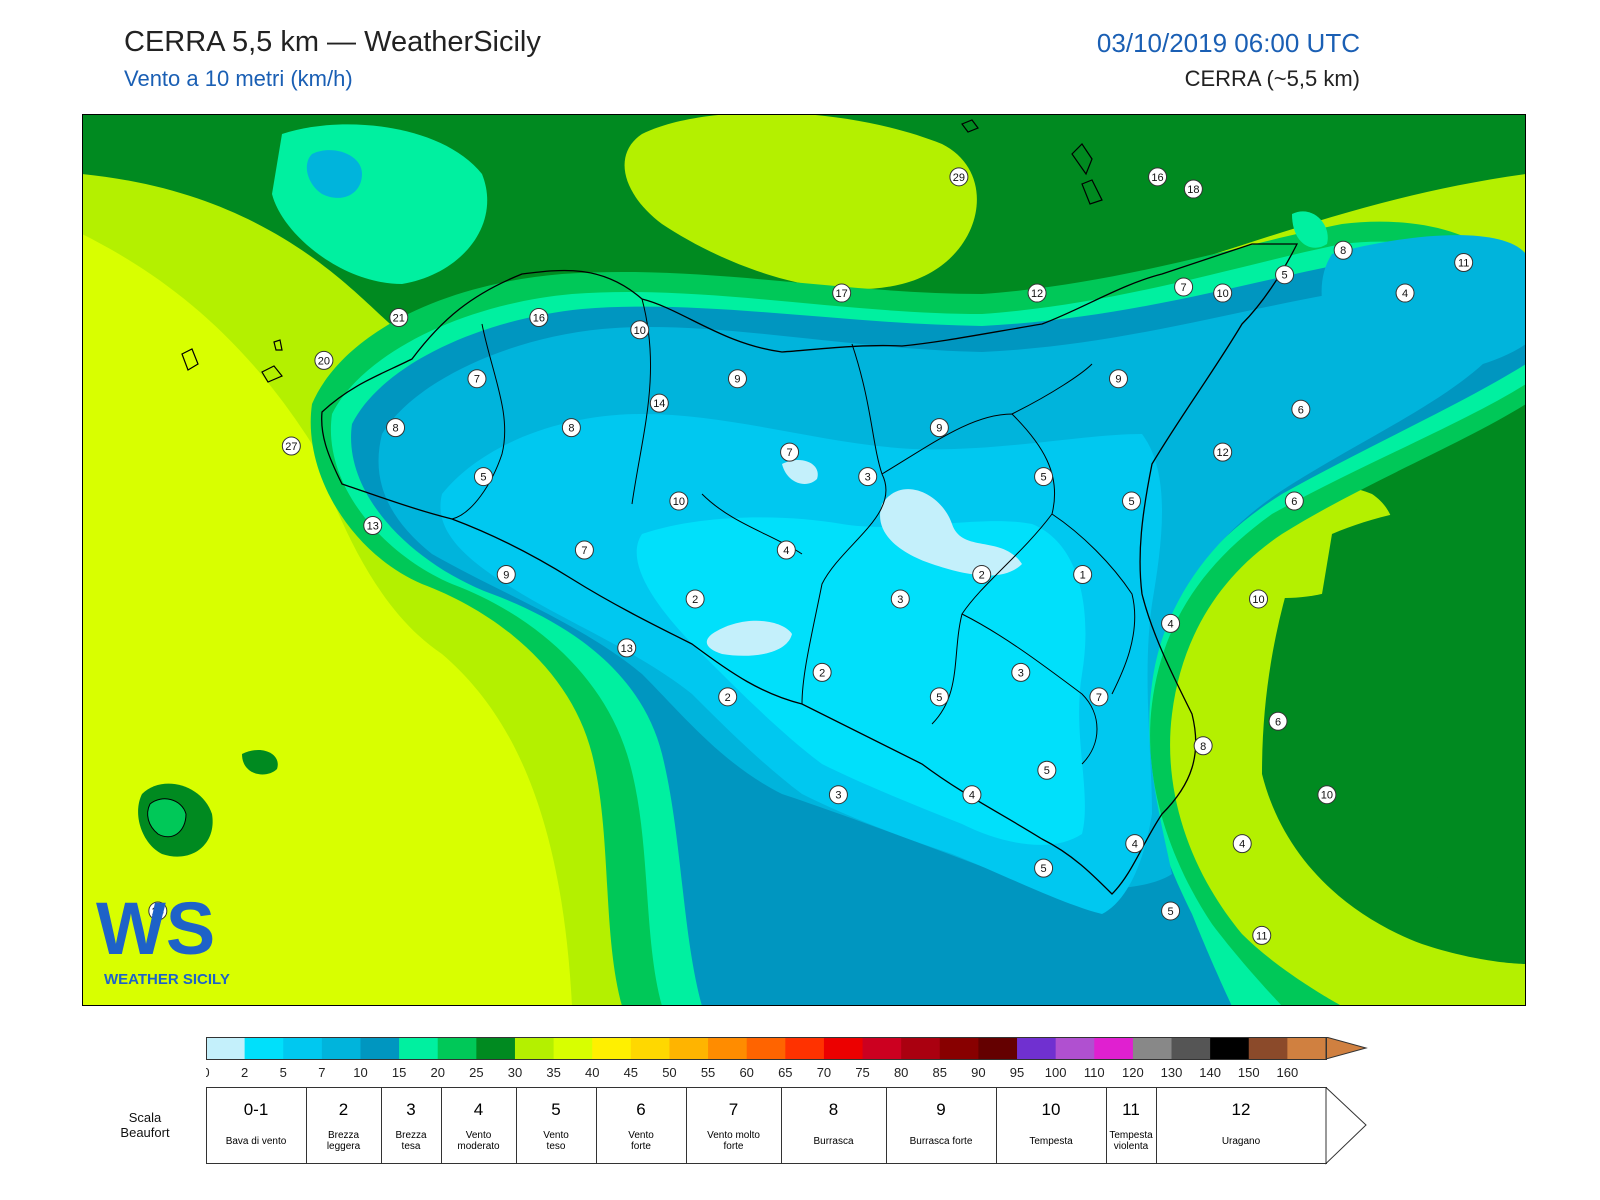 Image resolution: width=1600 pixels, height=1200 pixels. What do you see at coordinates (410, 1109) in the screenshot?
I see `beaufort-number: 3` at bounding box center [410, 1109].